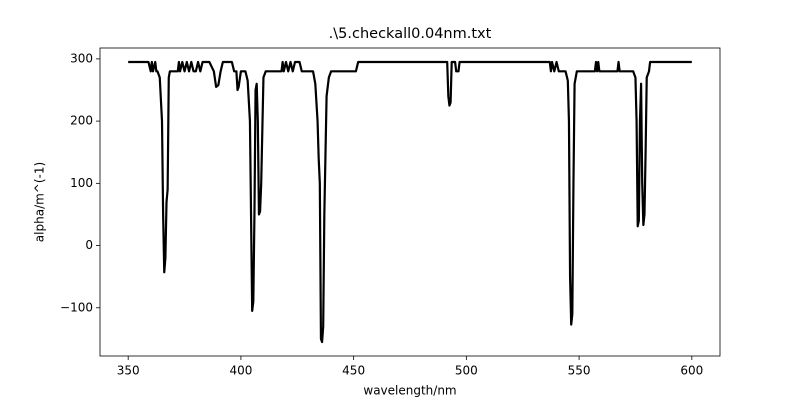 This screenshot has width=800, height=400. I want to click on y-tick-label: 200, so click(81, 121).